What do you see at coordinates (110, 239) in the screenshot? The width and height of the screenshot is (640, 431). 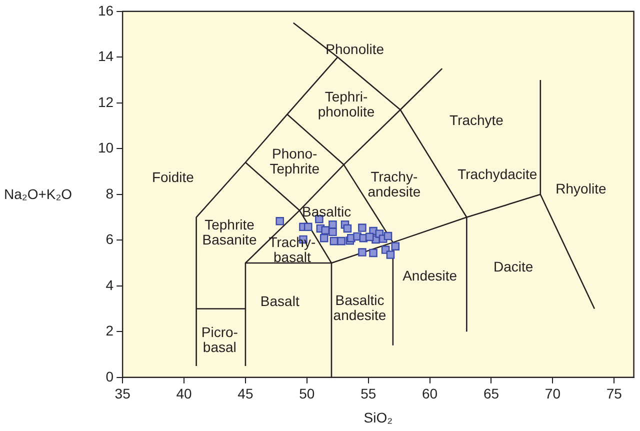 I see `y-tick-label: 6` at bounding box center [110, 239].